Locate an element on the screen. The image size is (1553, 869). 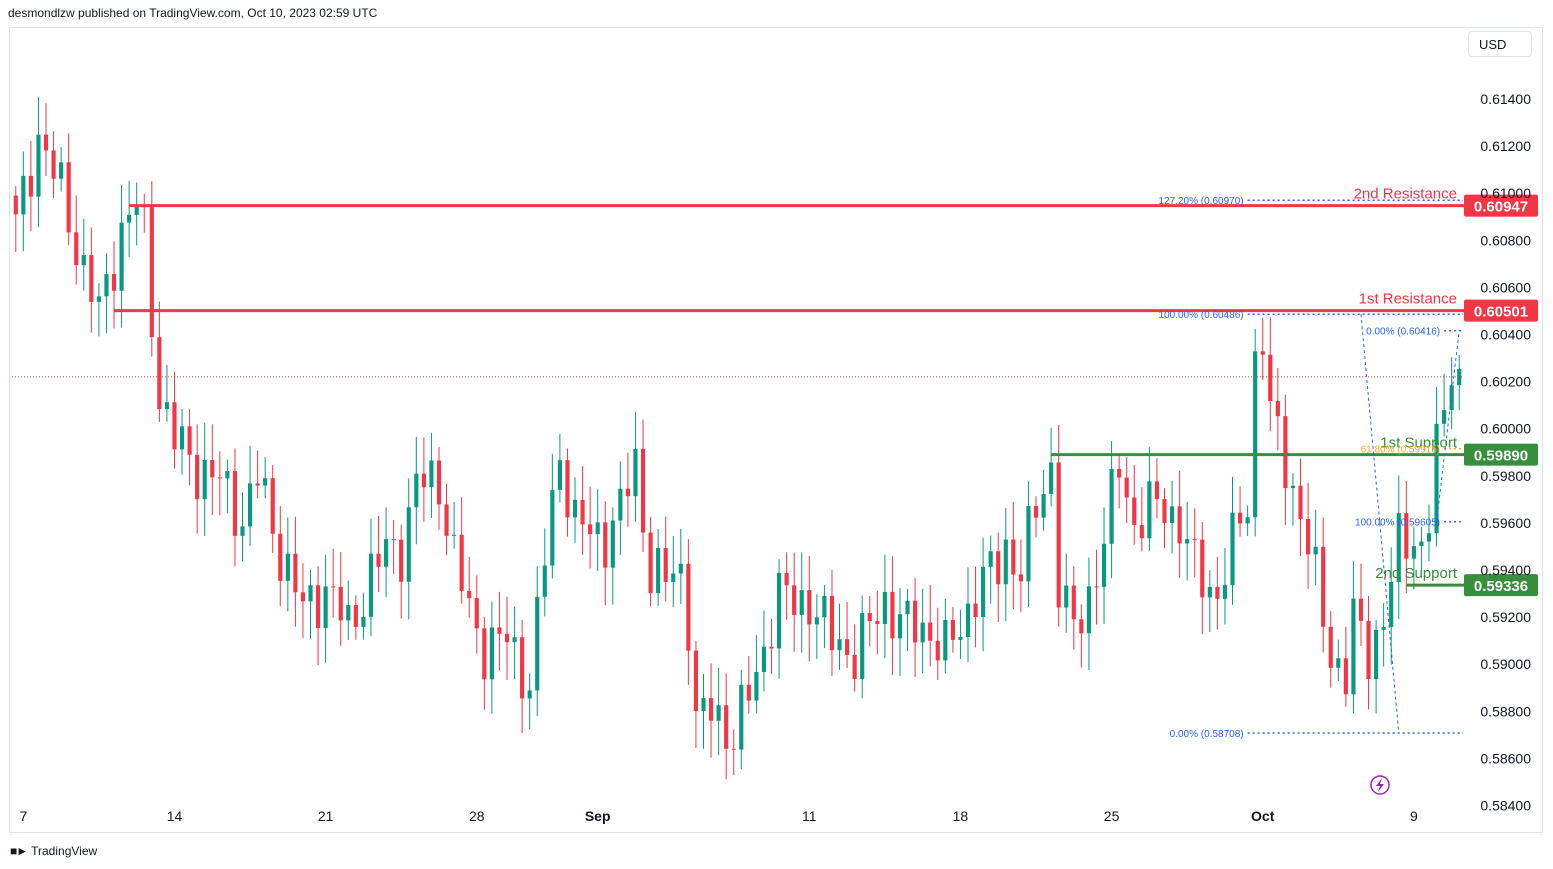
level-support-3: 2nd Support 0.59336 is located at coordinates (1456, 581).